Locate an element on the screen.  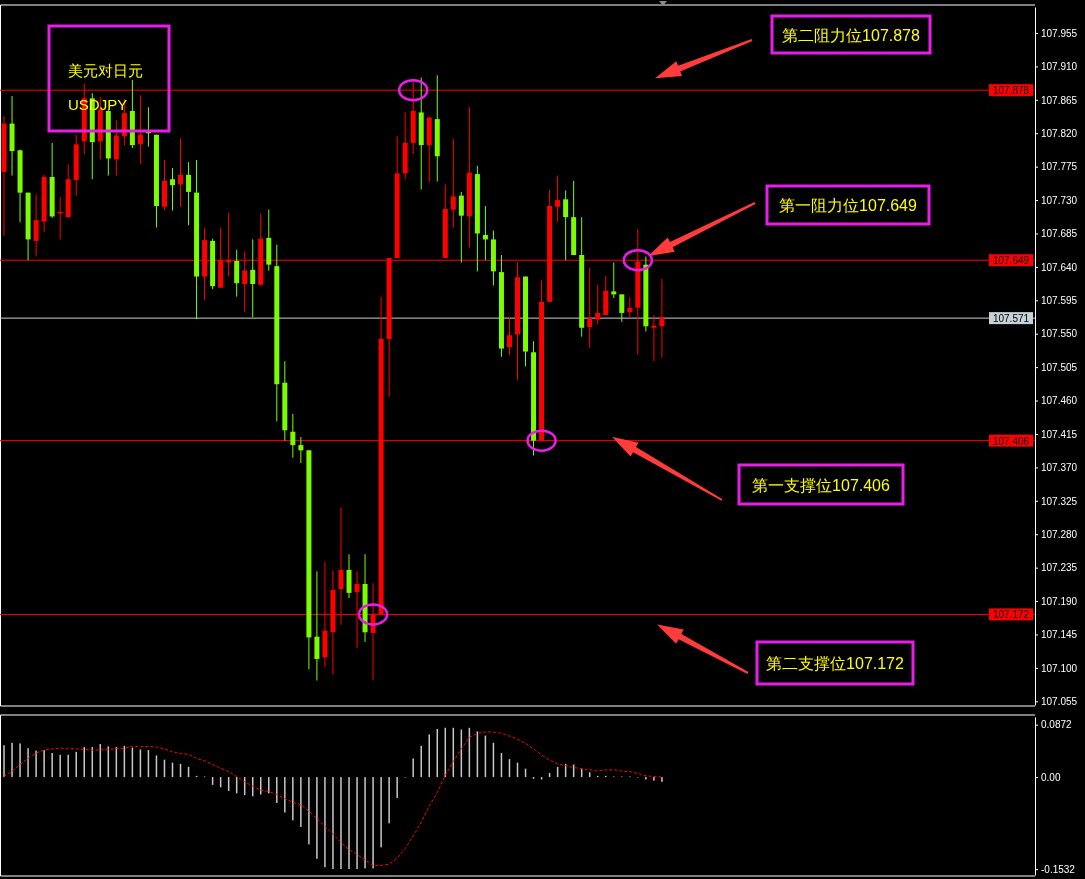
text: 美元对日元 is located at coordinates (105, 70).